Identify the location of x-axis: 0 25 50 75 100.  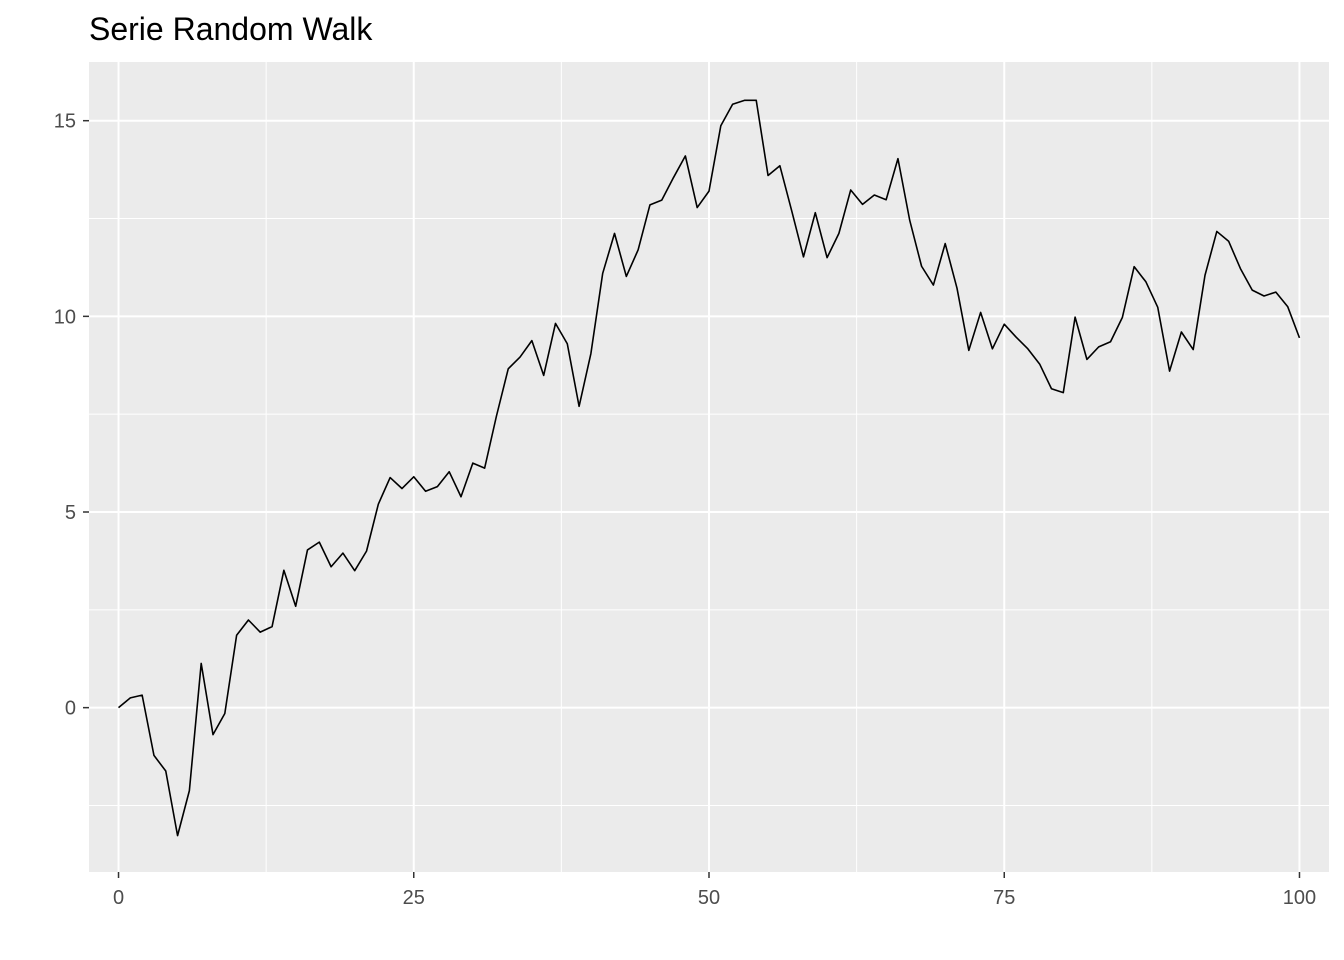
(714, 890).